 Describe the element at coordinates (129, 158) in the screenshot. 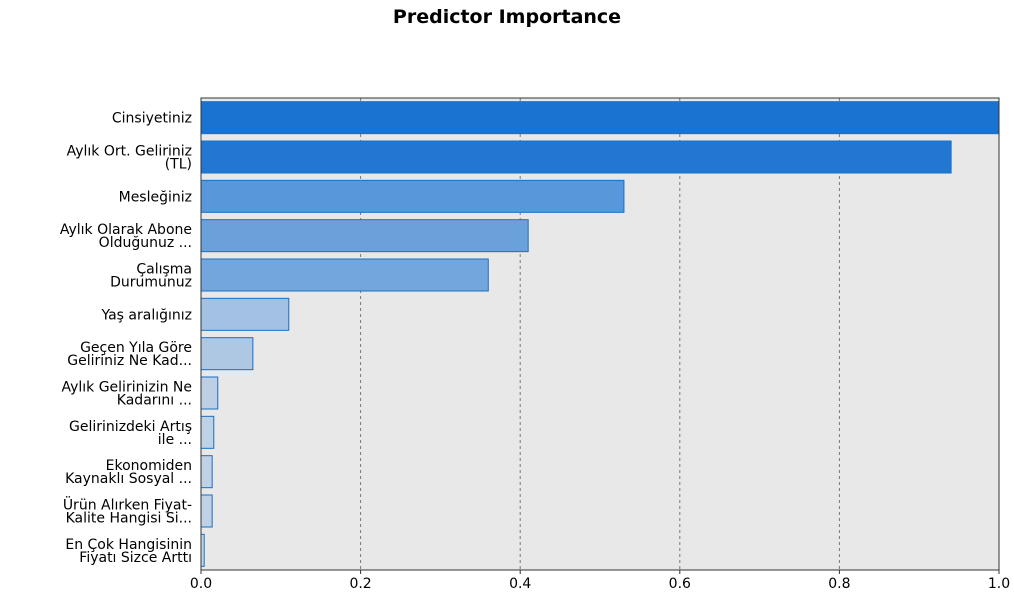

I see `category-label: Aylık Ort. Geliriniz (TL)` at that location.